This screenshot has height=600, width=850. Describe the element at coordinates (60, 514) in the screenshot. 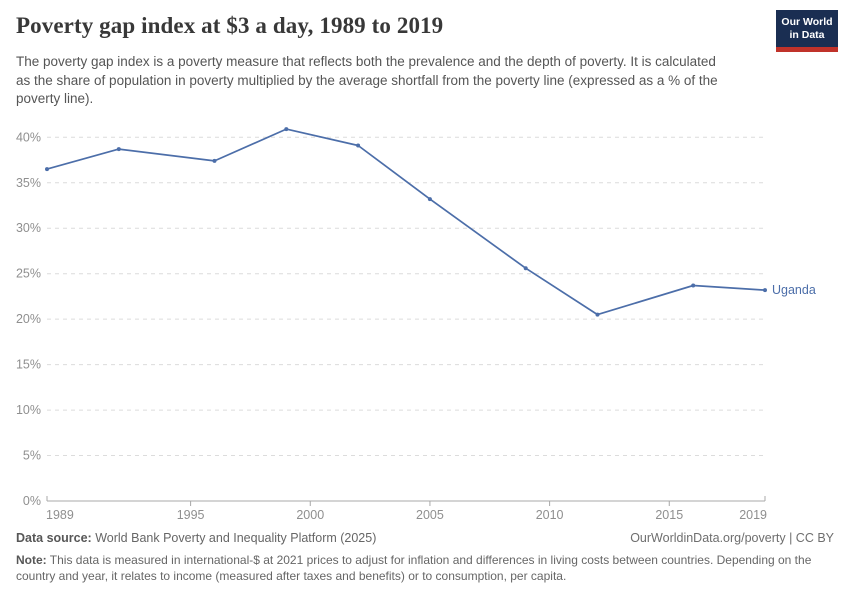

I see `x-tick-label: 1989` at that location.